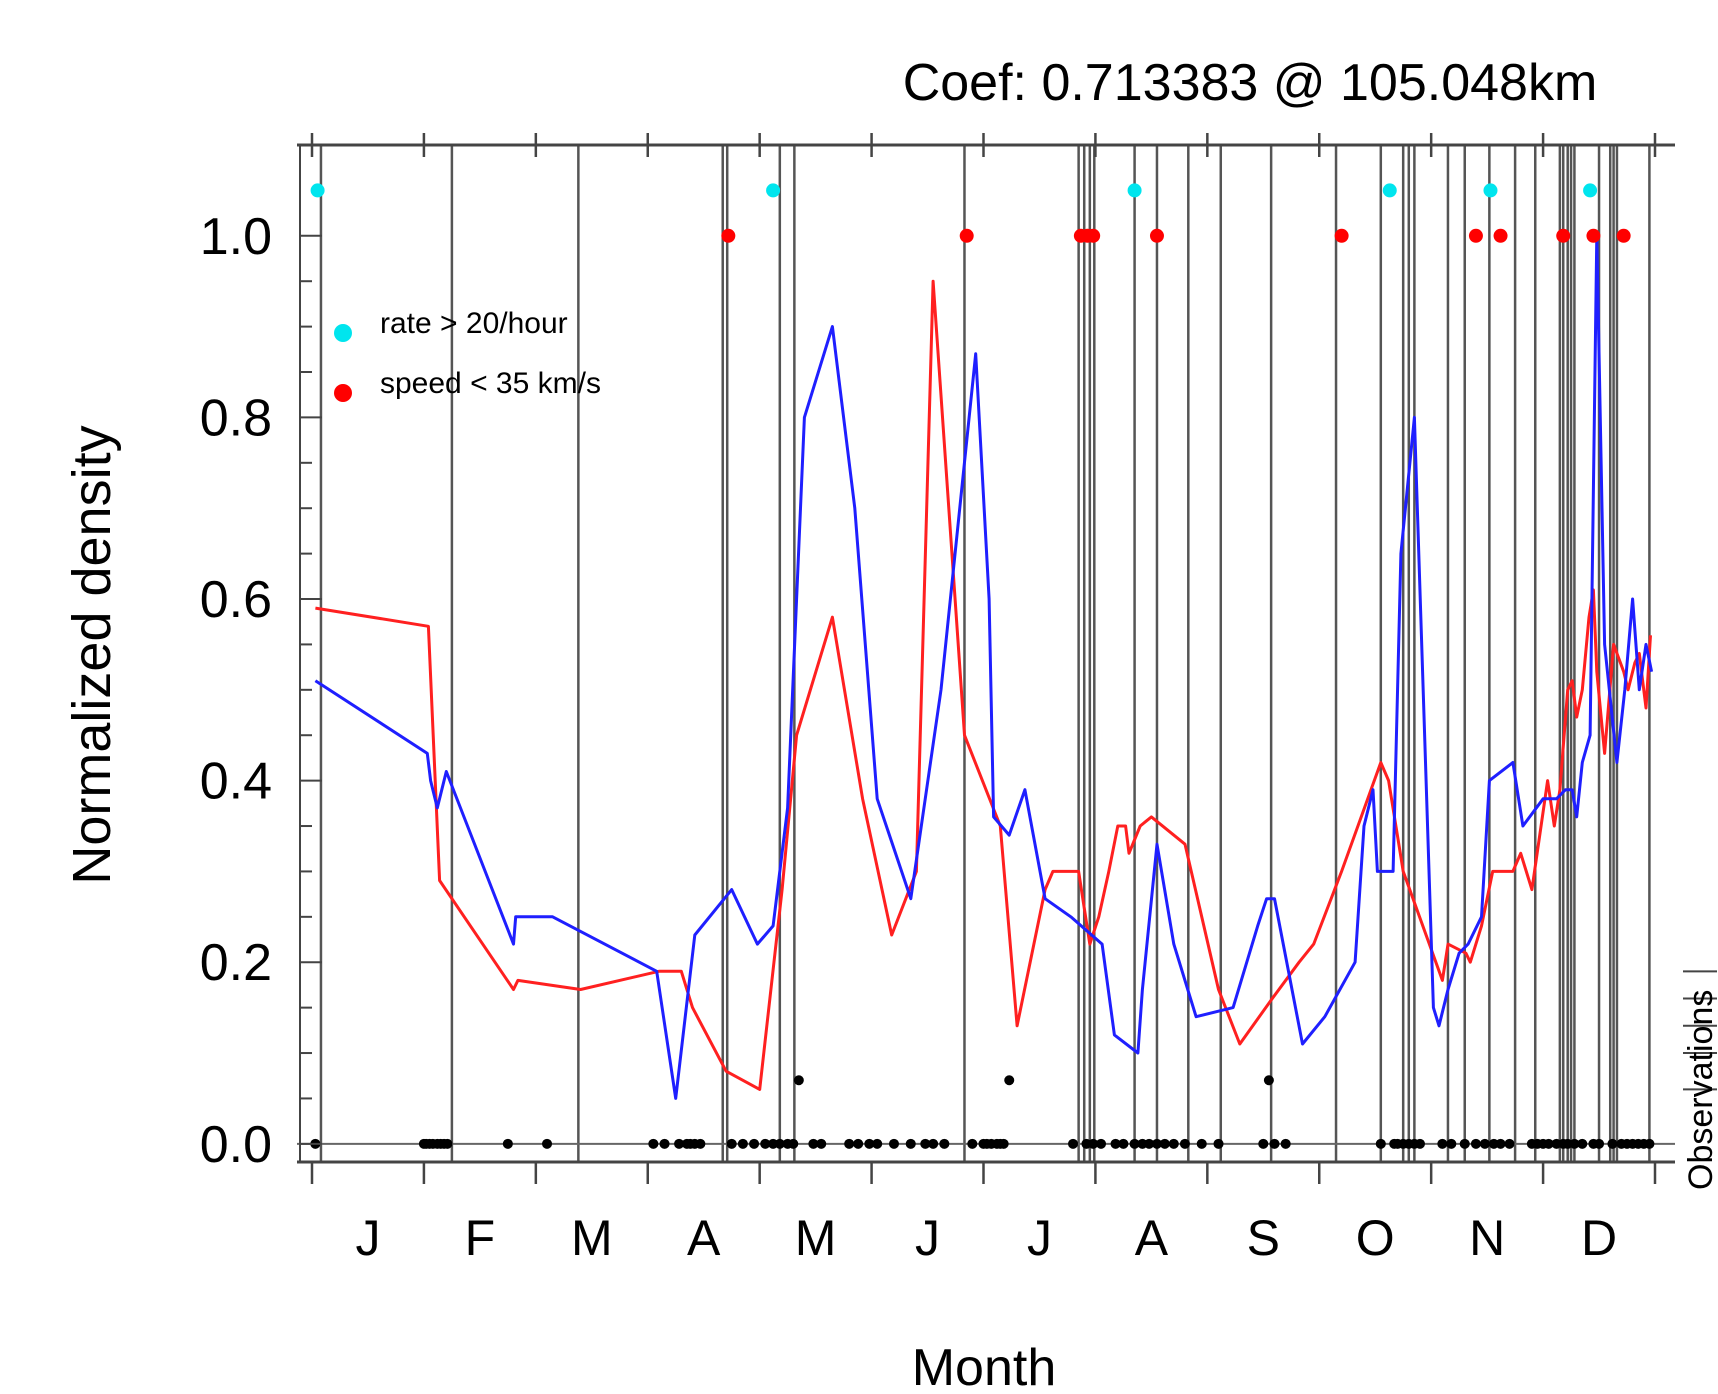  Describe the element at coordinates (236, 418) in the screenshot. I see `y-tick-label: 0.8` at that location.